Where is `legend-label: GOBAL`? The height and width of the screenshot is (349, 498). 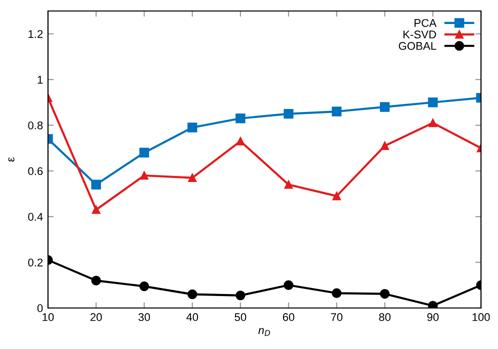 legend-label: GOBAL is located at coordinates (417, 46).